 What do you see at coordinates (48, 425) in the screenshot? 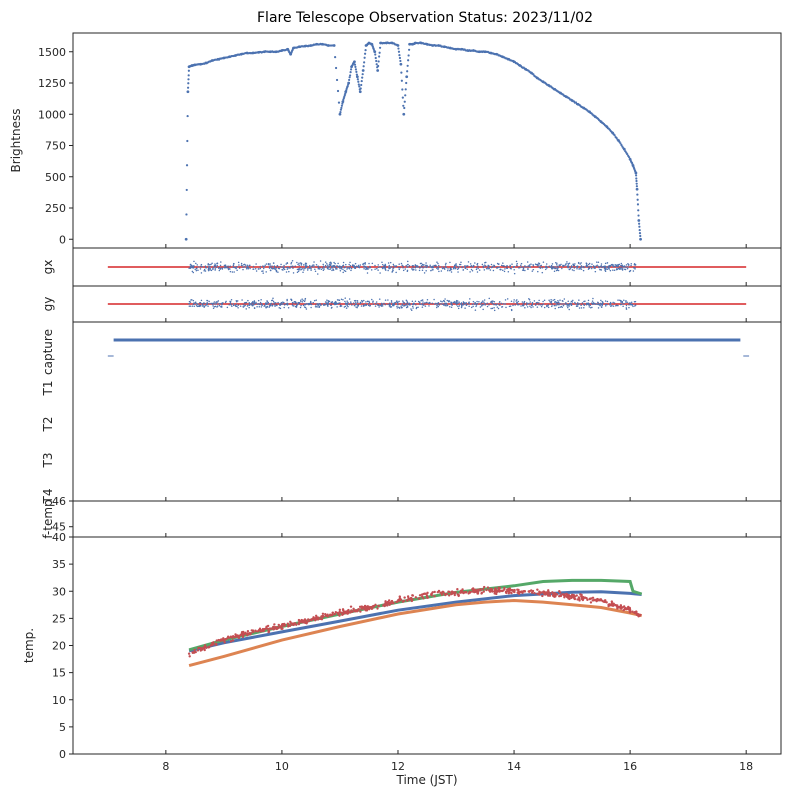
I see `status-label-T2: T2` at bounding box center [48, 425].